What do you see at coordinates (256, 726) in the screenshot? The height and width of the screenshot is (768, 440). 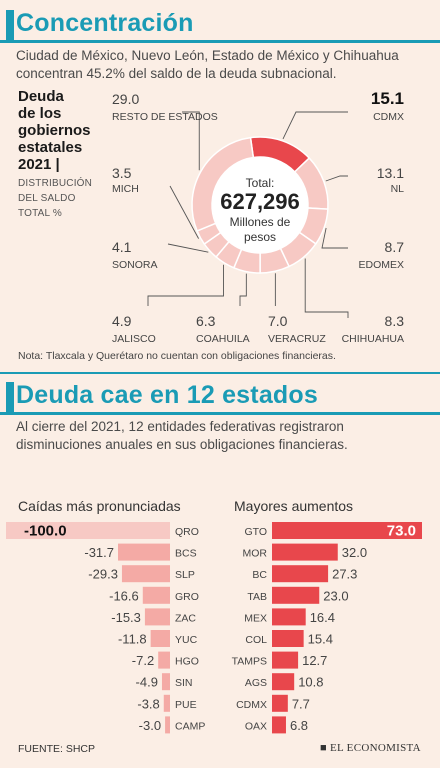 I see `increase-category-label: OAX` at bounding box center [256, 726].